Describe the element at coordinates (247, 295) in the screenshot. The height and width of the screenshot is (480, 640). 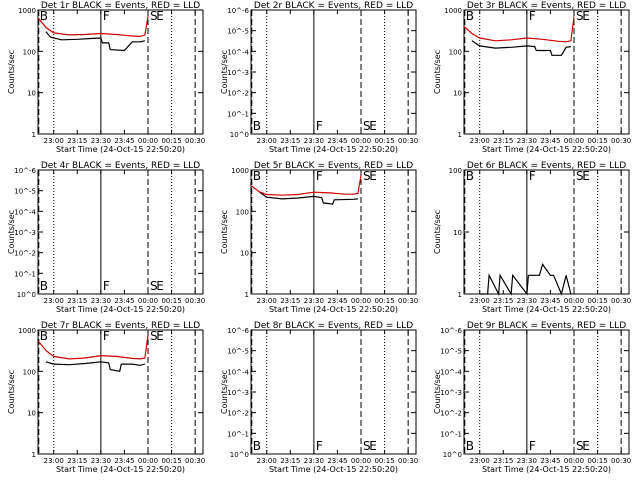
I see `y-tick-label: 1` at that location.